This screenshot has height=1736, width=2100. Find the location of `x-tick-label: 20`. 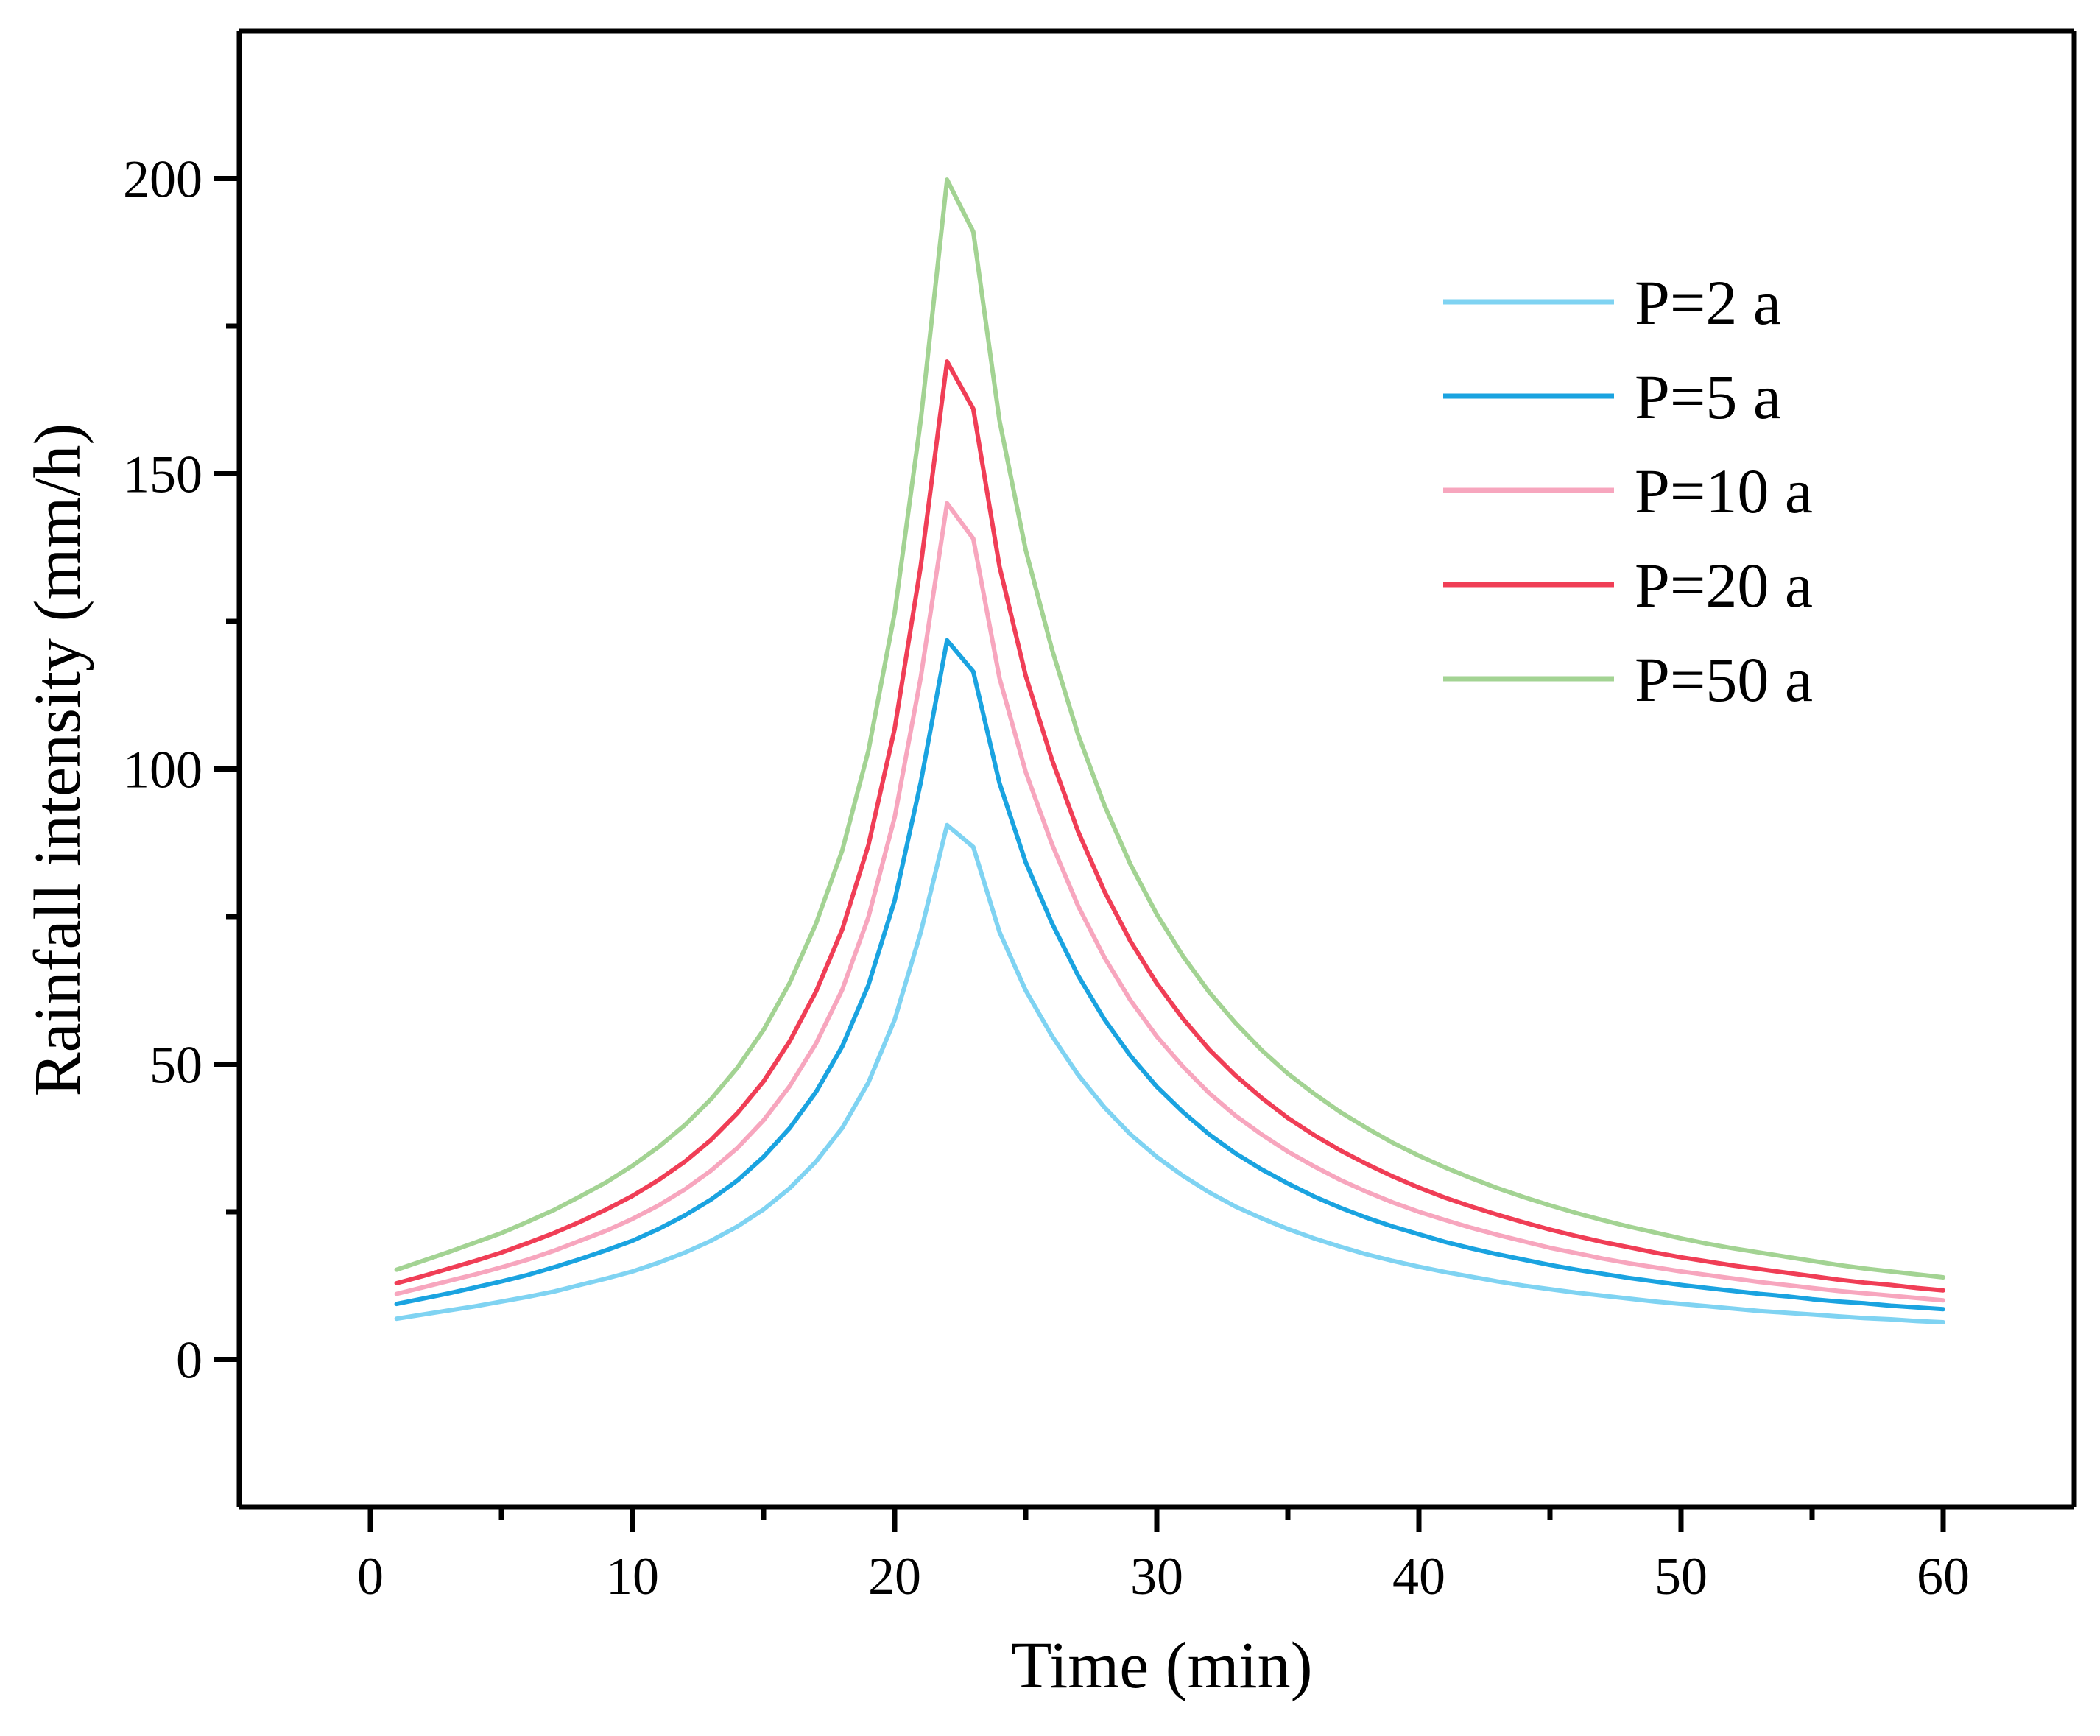

x-tick-label: 20 is located at coordinates (894, 1577).